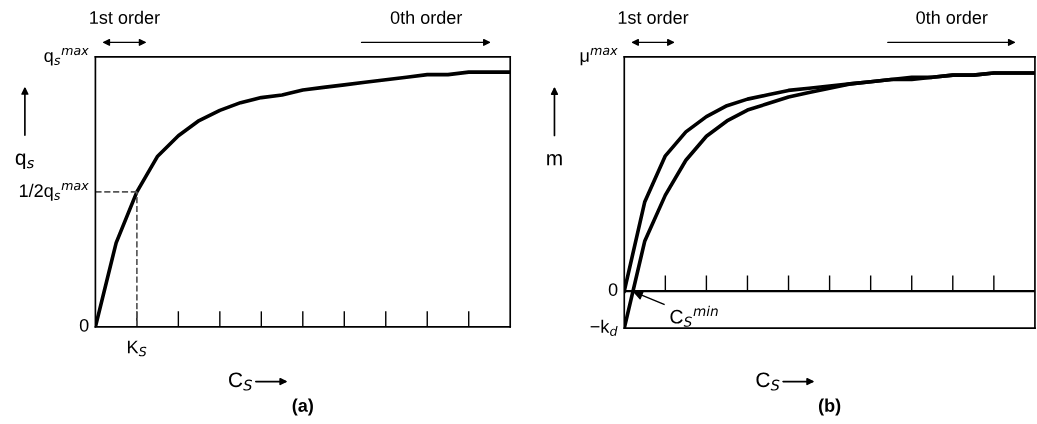 The height and width of the screenshot is (424, 1037). Describe the element at coordinates (554, 160) in the screenshot. I see `y-axis-title: m` at that location.